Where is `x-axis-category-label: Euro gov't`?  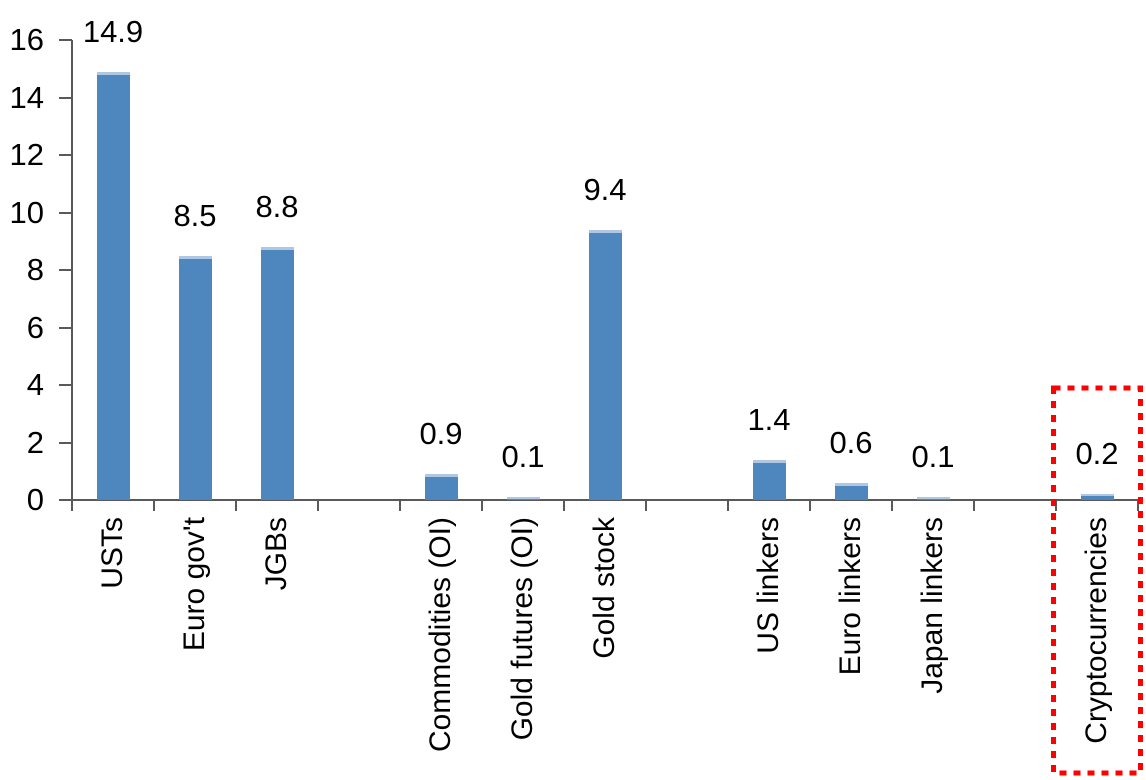
x-axis-category-label: Euro gov't is located at coordinates (194, 584).